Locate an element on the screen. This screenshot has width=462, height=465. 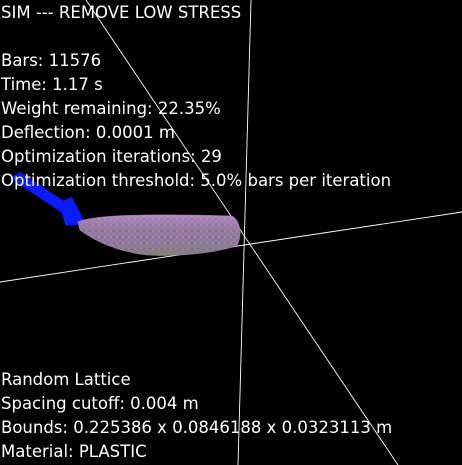
lattice-beam is located at coordinates (159, 235).